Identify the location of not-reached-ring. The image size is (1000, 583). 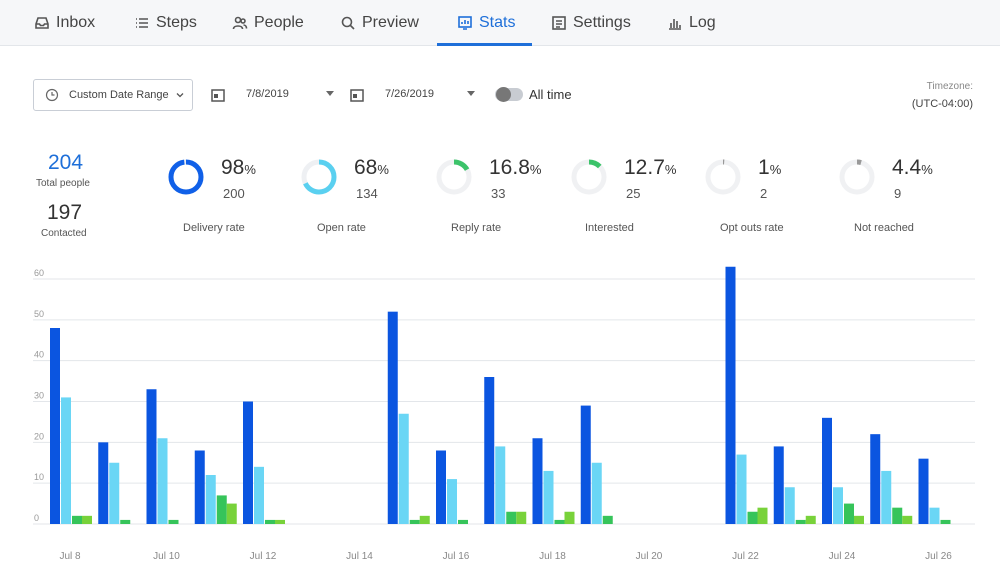
(857, 177).